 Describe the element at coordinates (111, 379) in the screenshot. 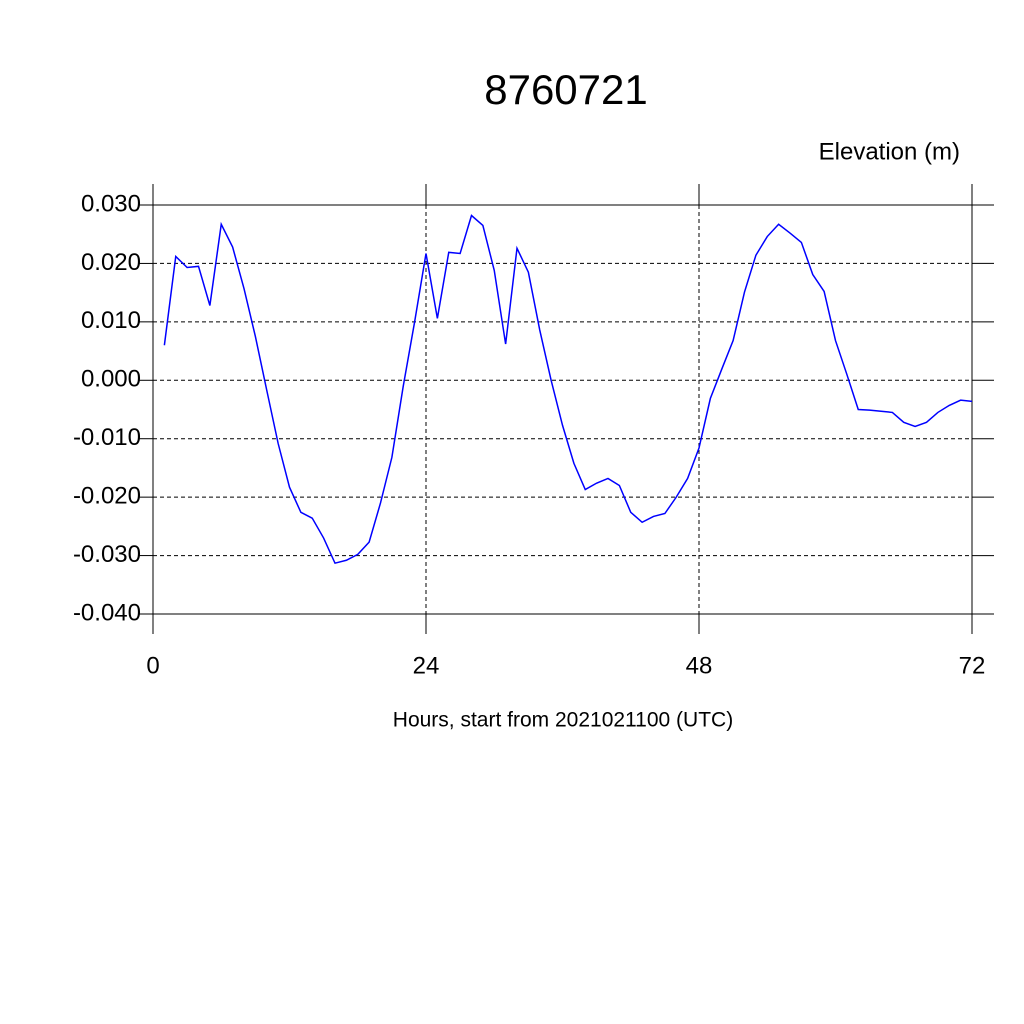

I see `y-tick-label: 0.000` at that location.